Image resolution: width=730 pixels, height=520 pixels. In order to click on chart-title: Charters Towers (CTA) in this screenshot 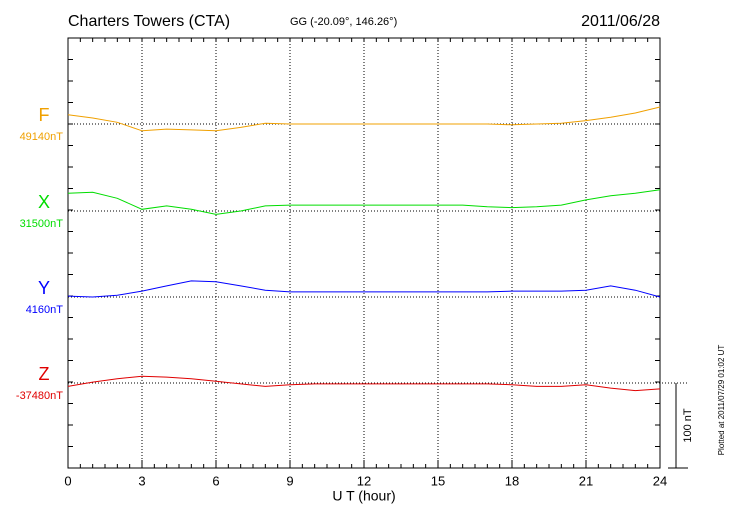, I will do `click(149, 21)`.